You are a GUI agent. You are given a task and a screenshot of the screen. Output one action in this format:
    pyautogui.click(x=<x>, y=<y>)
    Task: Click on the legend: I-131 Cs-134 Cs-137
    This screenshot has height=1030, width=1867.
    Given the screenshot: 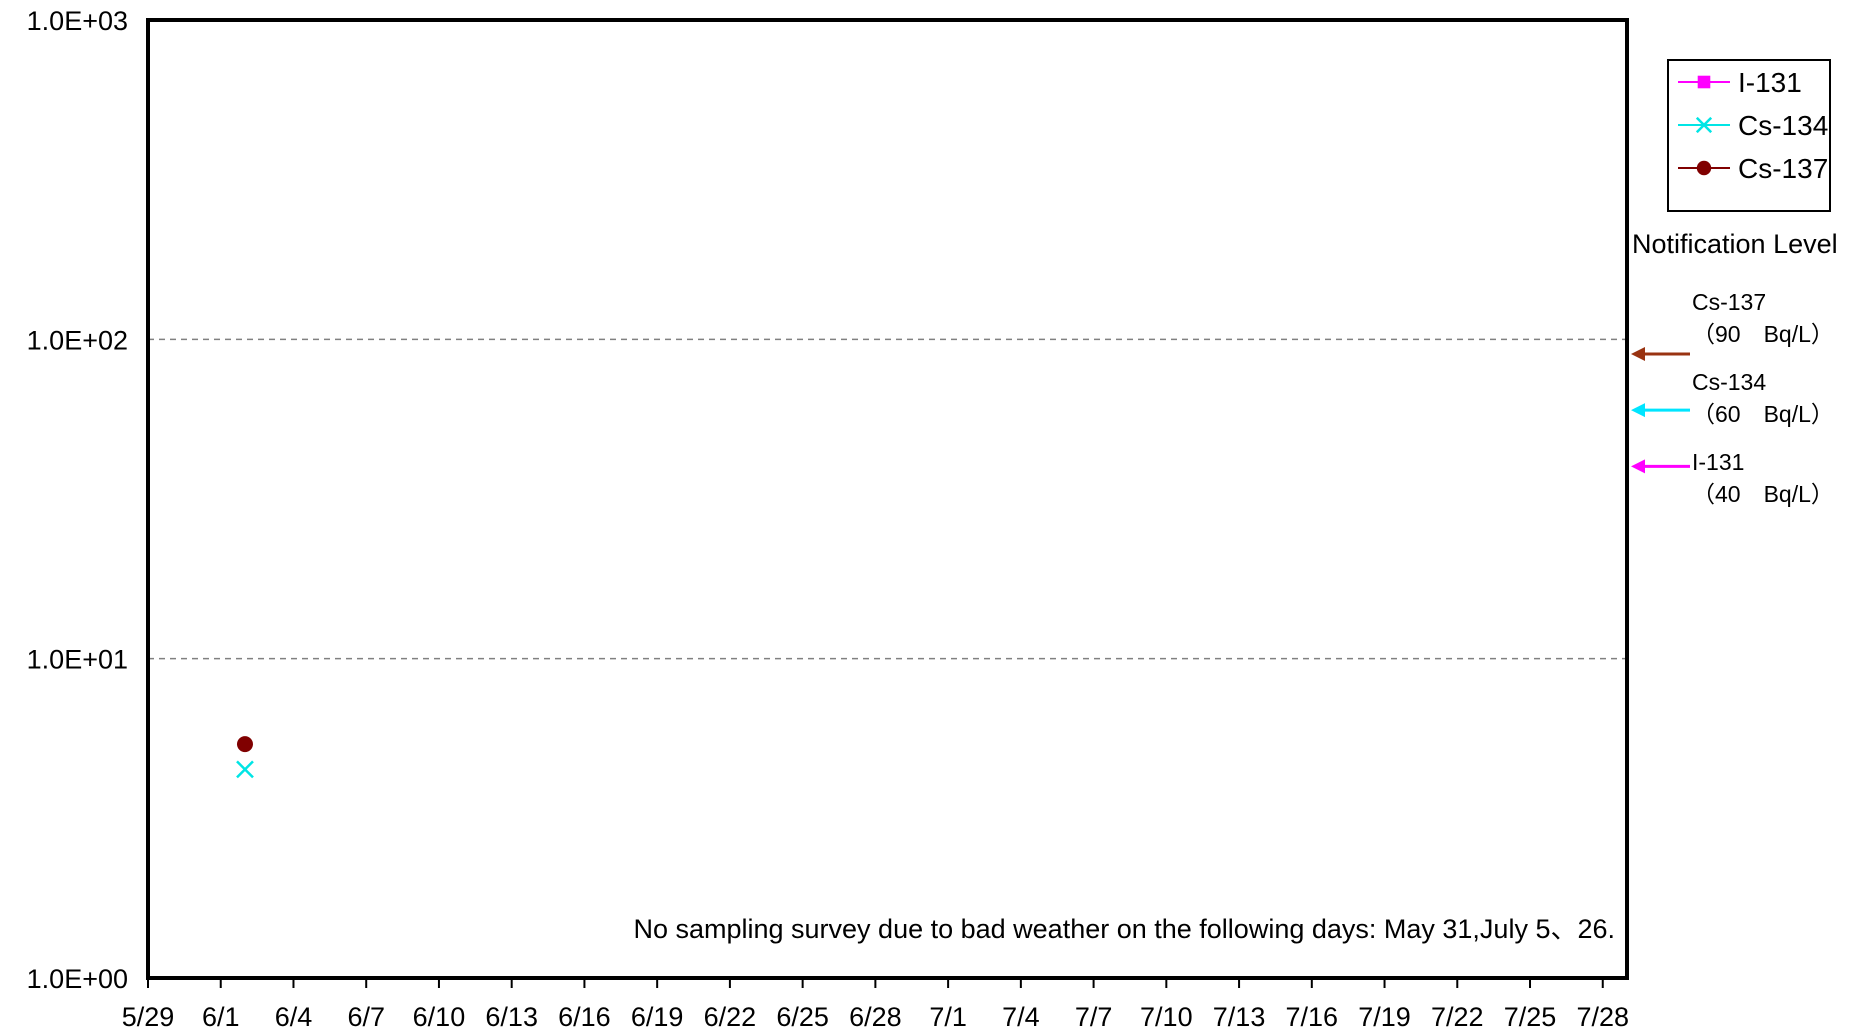 What is the action you would take?
    pyautogui.click(x=1749, y=135)
    